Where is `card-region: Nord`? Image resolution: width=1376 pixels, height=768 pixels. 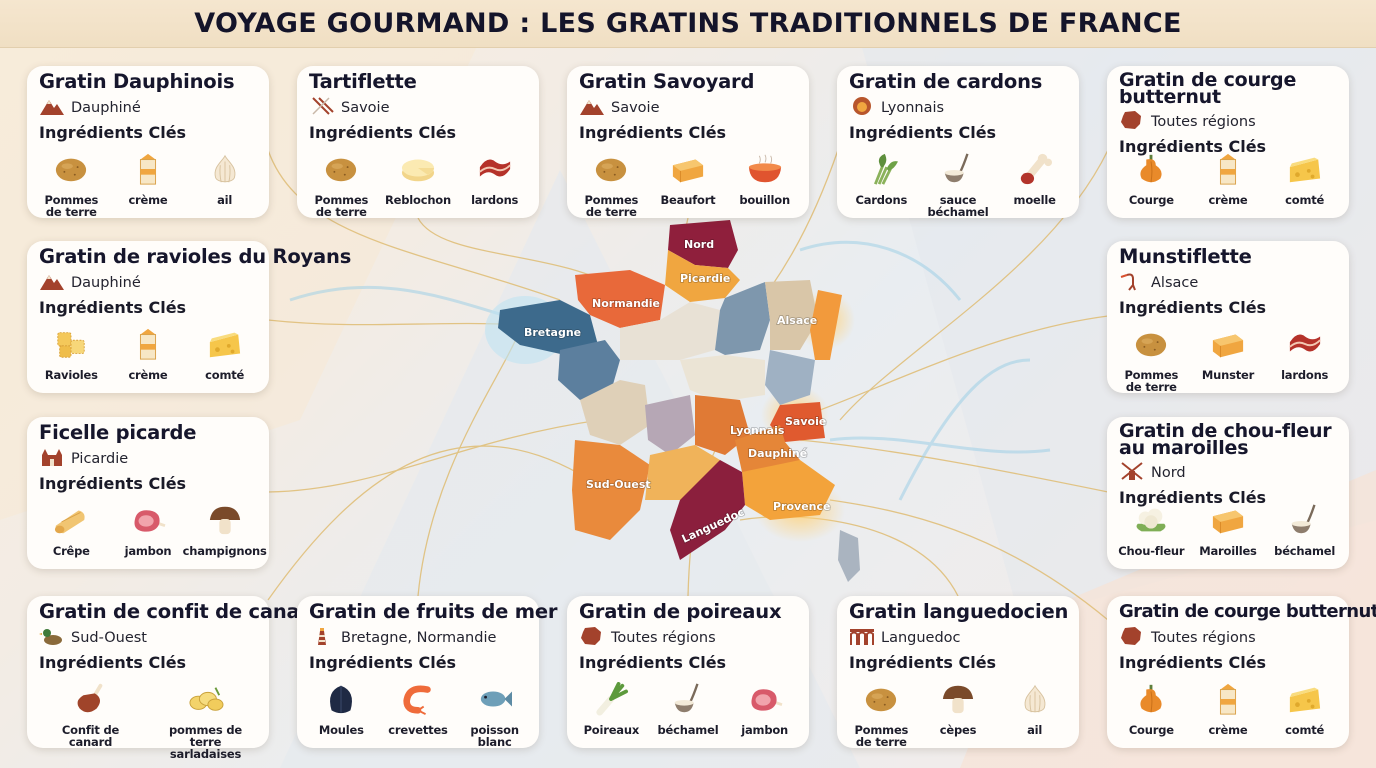
card-region: Nord is located at coordinates (1229, 473).